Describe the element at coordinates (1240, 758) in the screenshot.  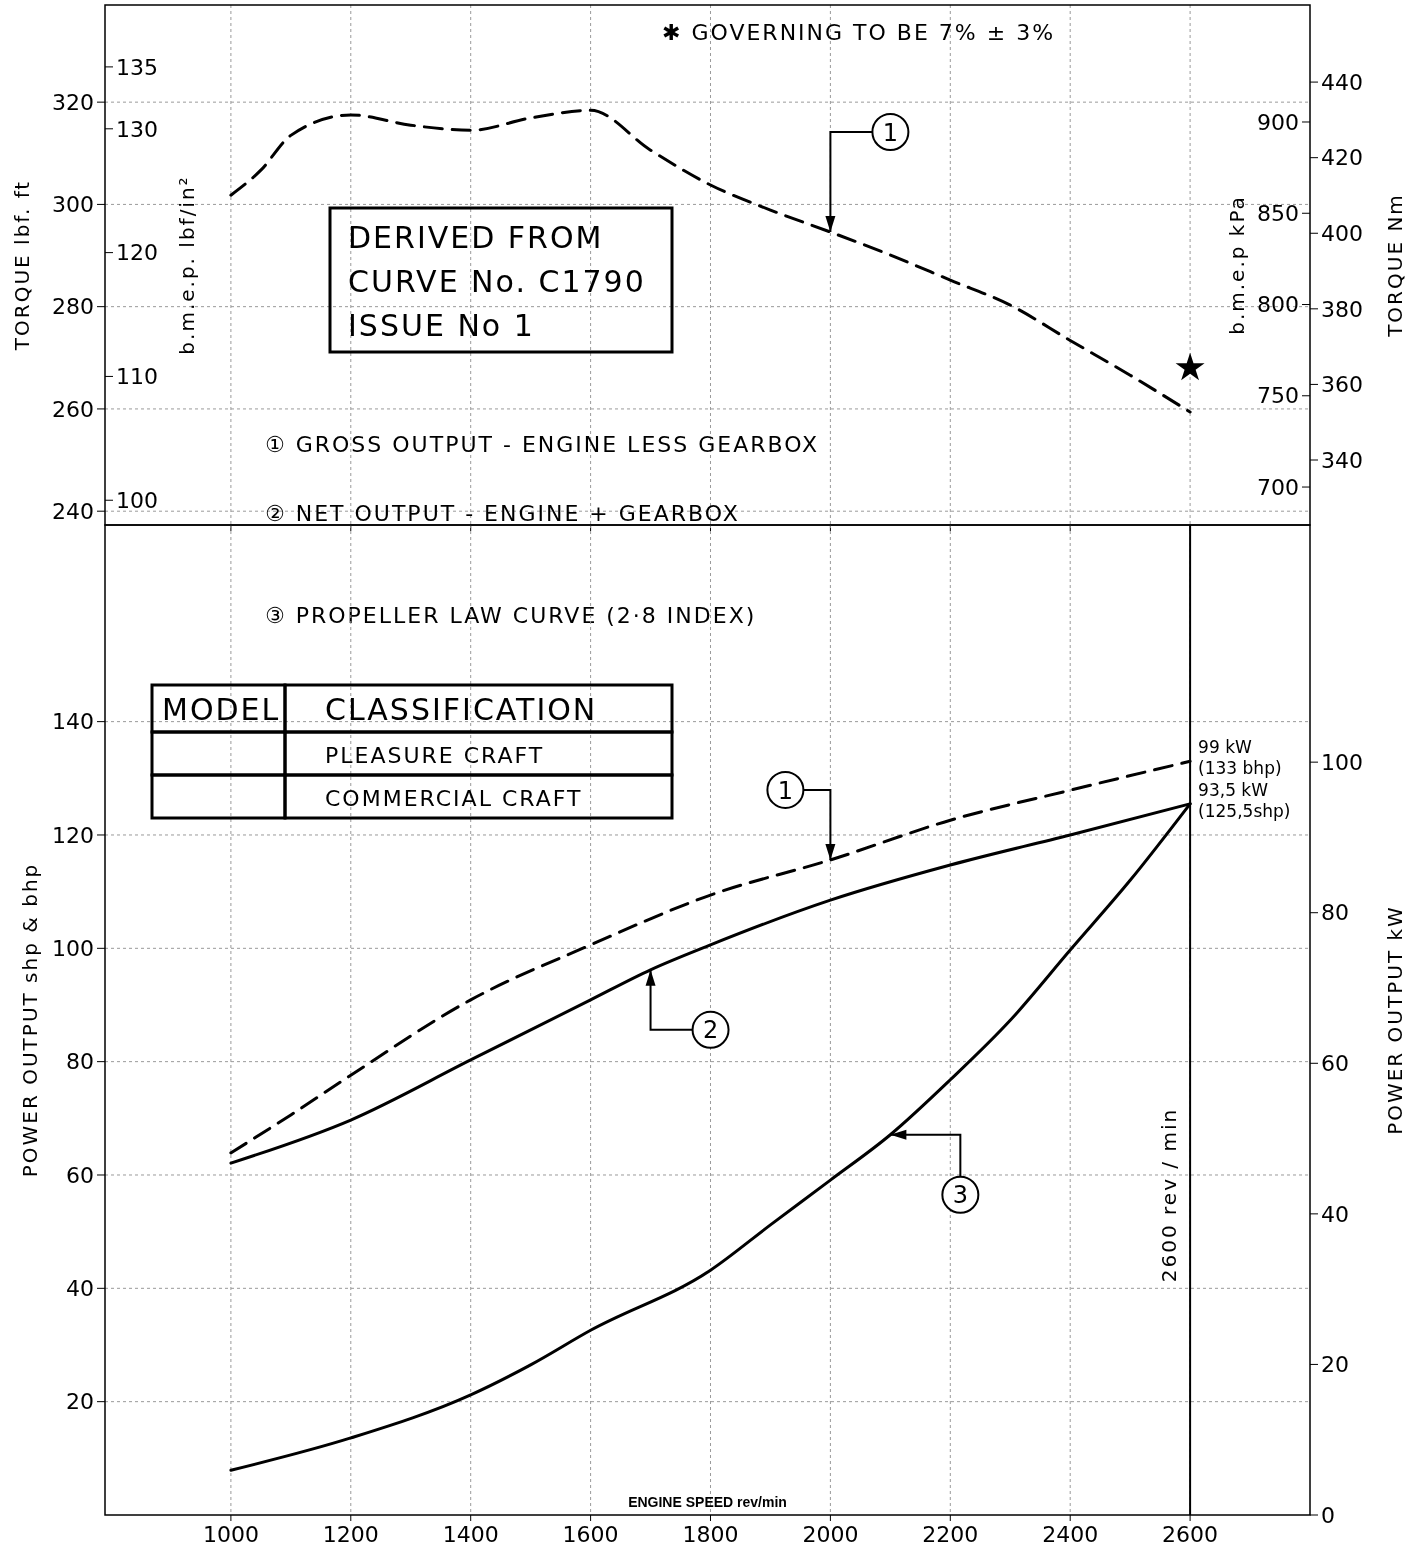
I see `annotation: 99 kW (133 bhp)` at that location.